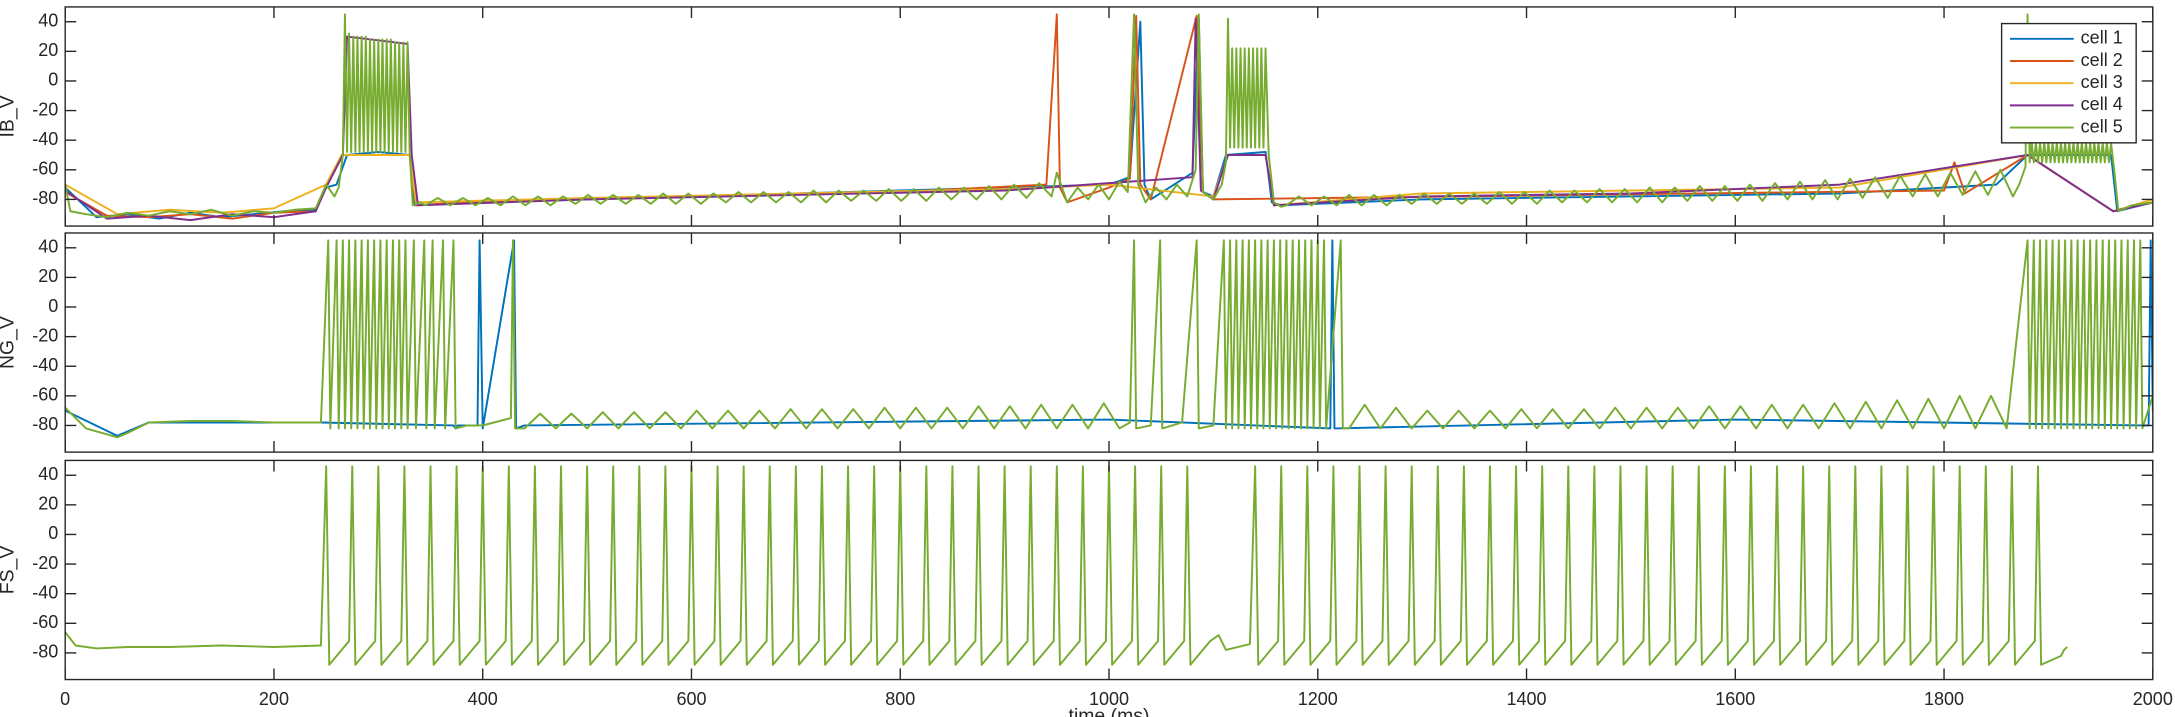  What do you see at coordinates (1944, 699) in the screenshot?
I see `x-tick-label: 1800` at bounding box center [1944, 699].